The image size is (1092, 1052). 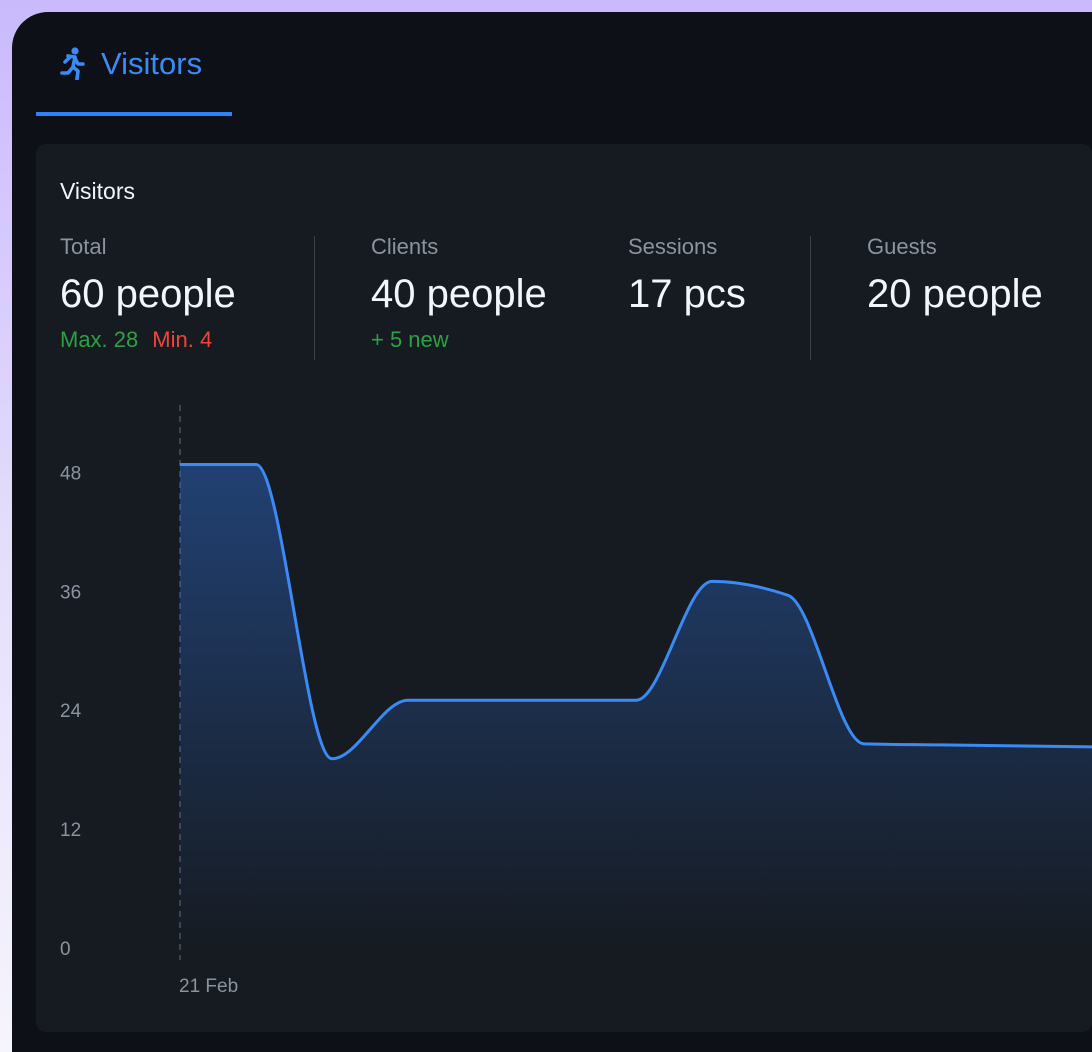 What do you see at coordinates (182, 339) in the screenshot?
I see `stat-note: Min. 4` at bounding box center [182, 339].